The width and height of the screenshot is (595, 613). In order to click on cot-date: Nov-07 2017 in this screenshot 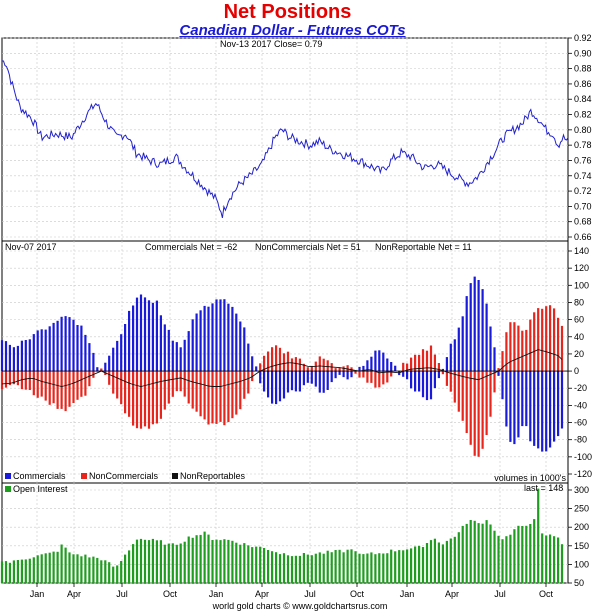, I will do `click(31, 247)`.